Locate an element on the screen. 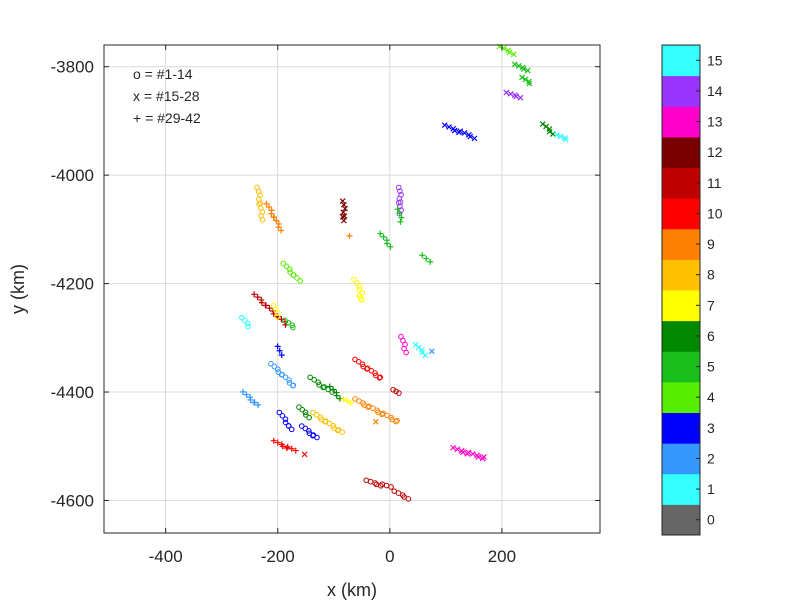 The width and height of the screenshot is (800, 600). colorbar-tick-label: 7 is located at coordinates (711, 305).